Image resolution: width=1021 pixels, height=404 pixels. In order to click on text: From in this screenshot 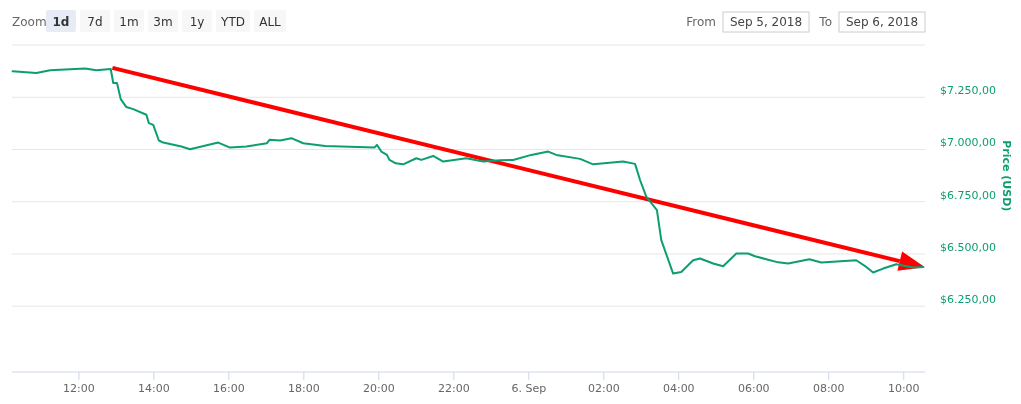, I will do `click(701, 21)`.